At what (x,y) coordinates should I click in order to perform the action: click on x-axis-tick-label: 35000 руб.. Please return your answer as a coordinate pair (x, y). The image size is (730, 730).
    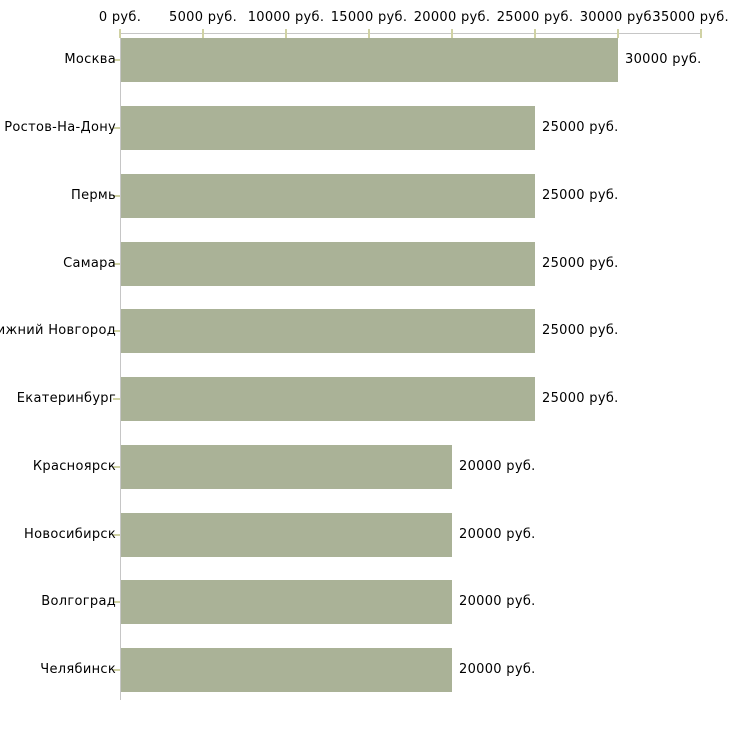
    Looking at the image, I should click on (690, 17).